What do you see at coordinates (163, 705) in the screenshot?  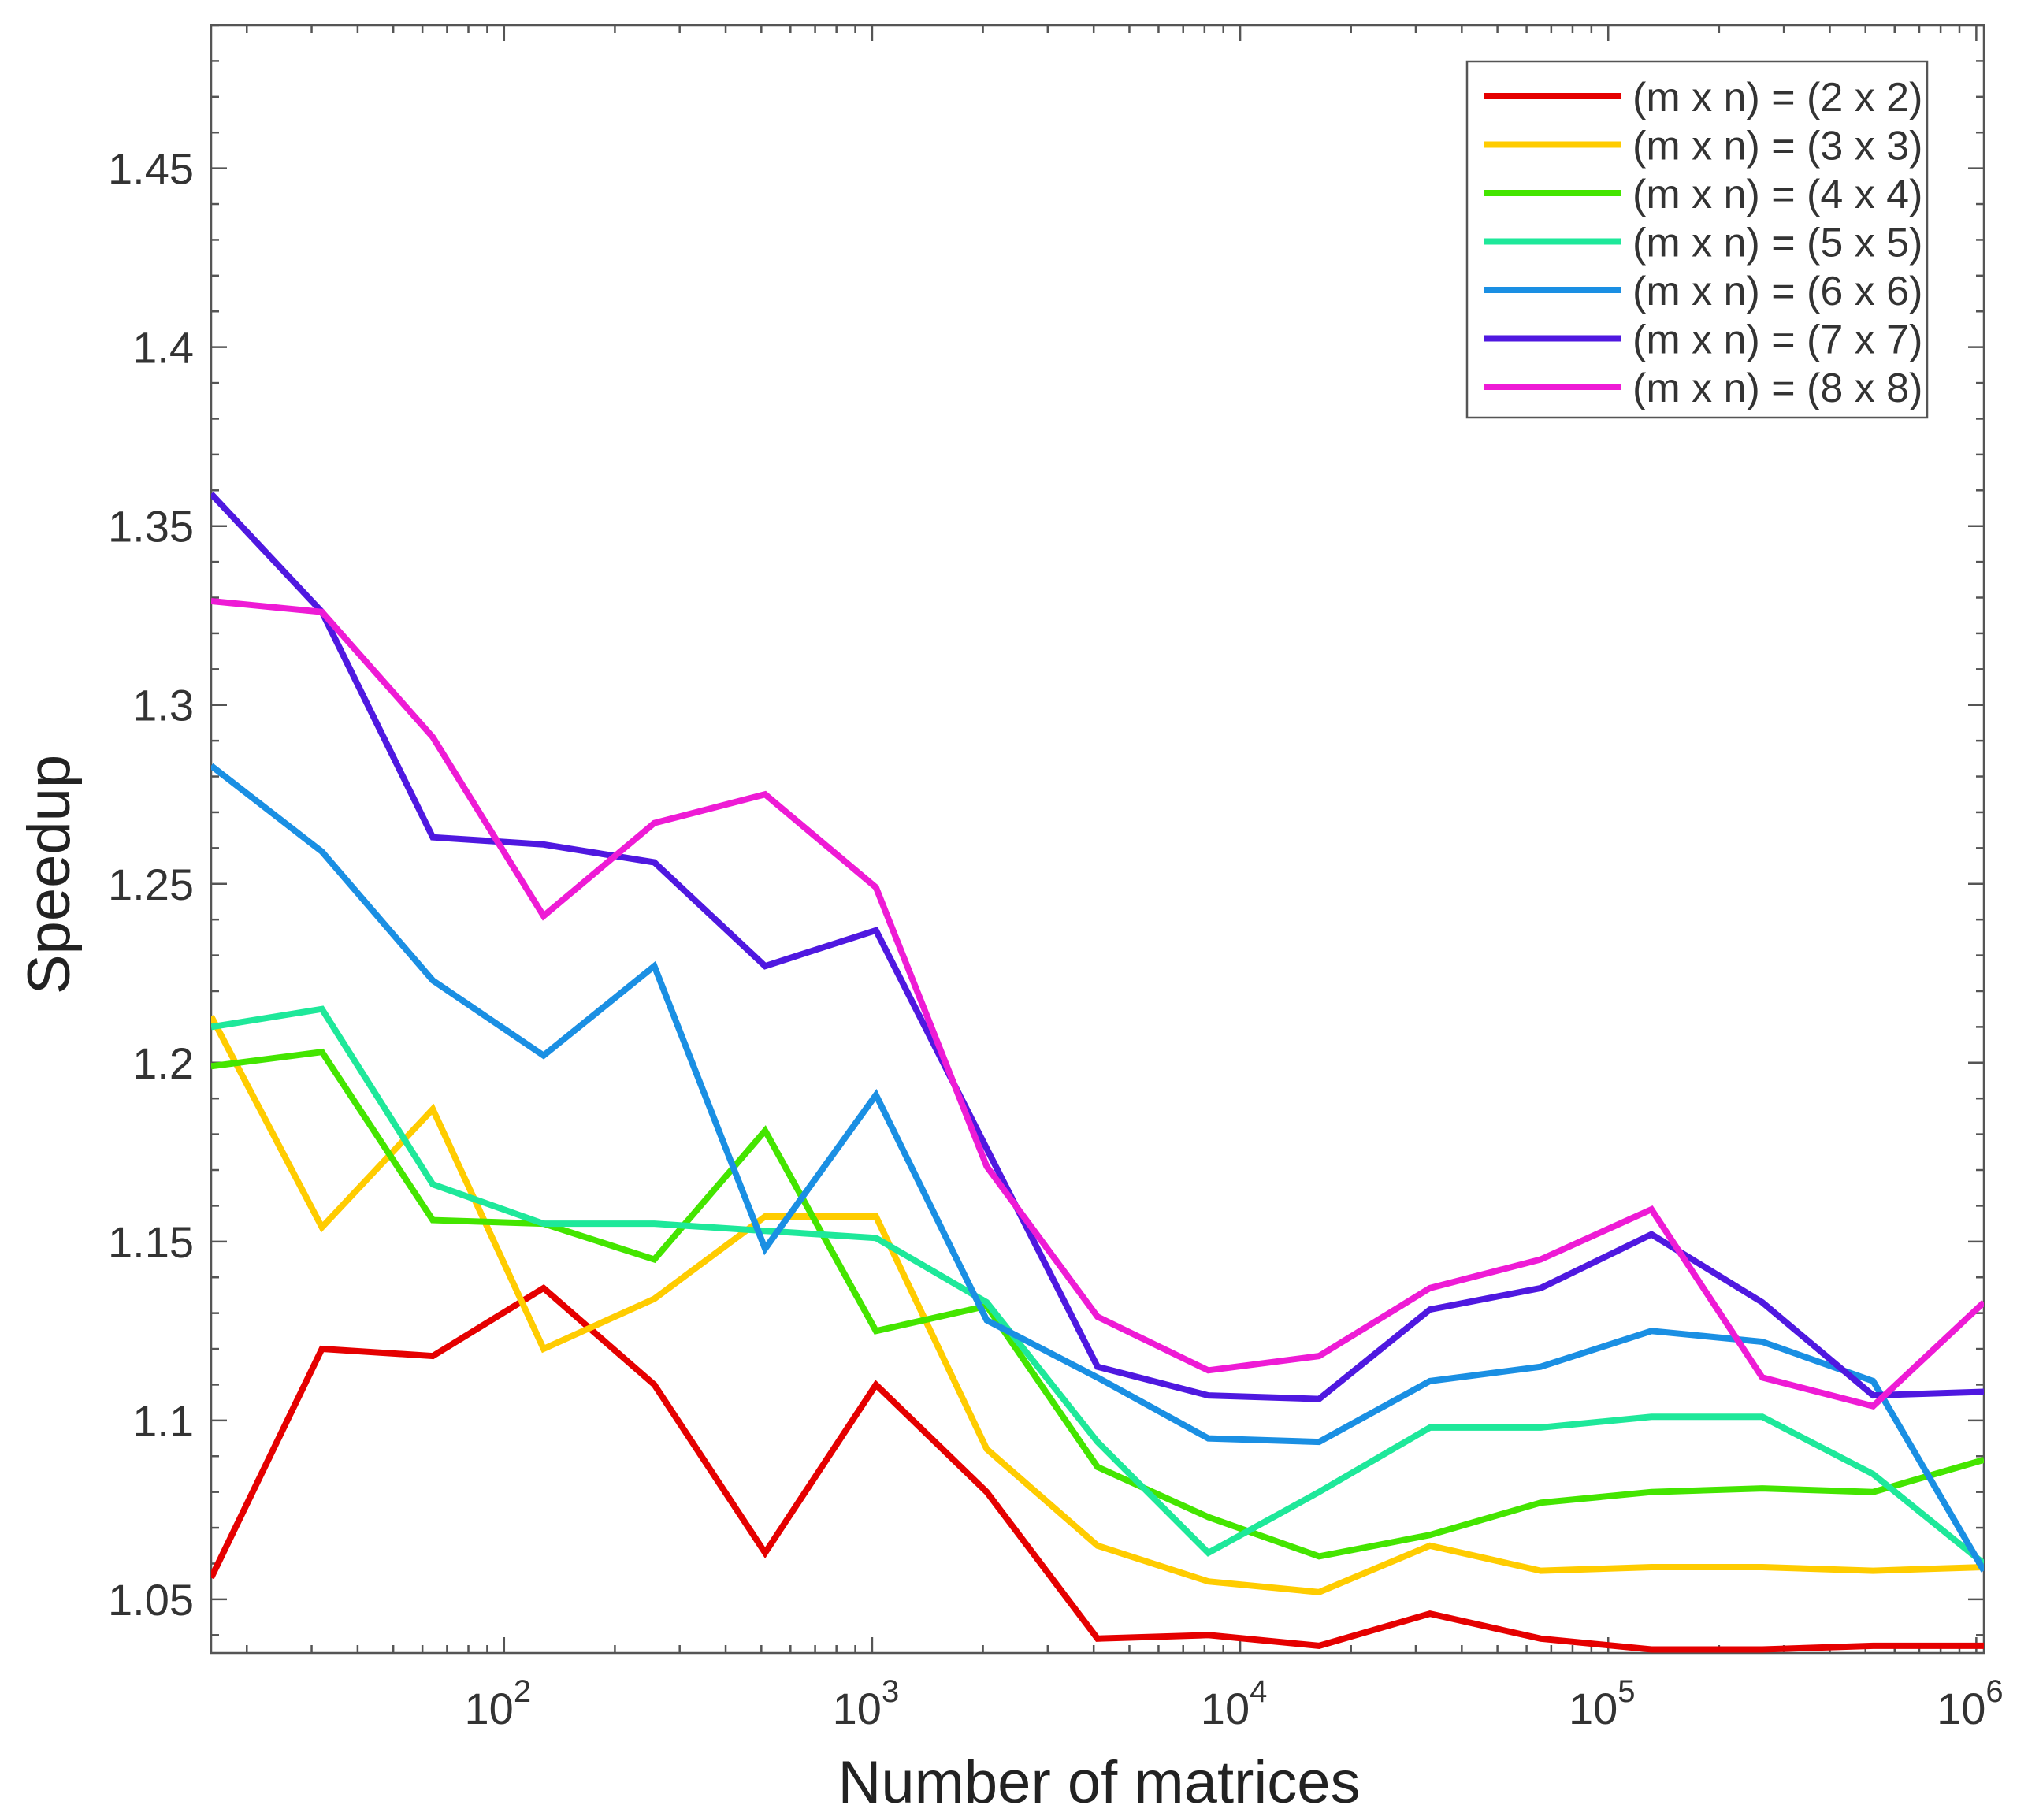 I see `y-tick-label: 1.3` at bounding box center [163, 705].